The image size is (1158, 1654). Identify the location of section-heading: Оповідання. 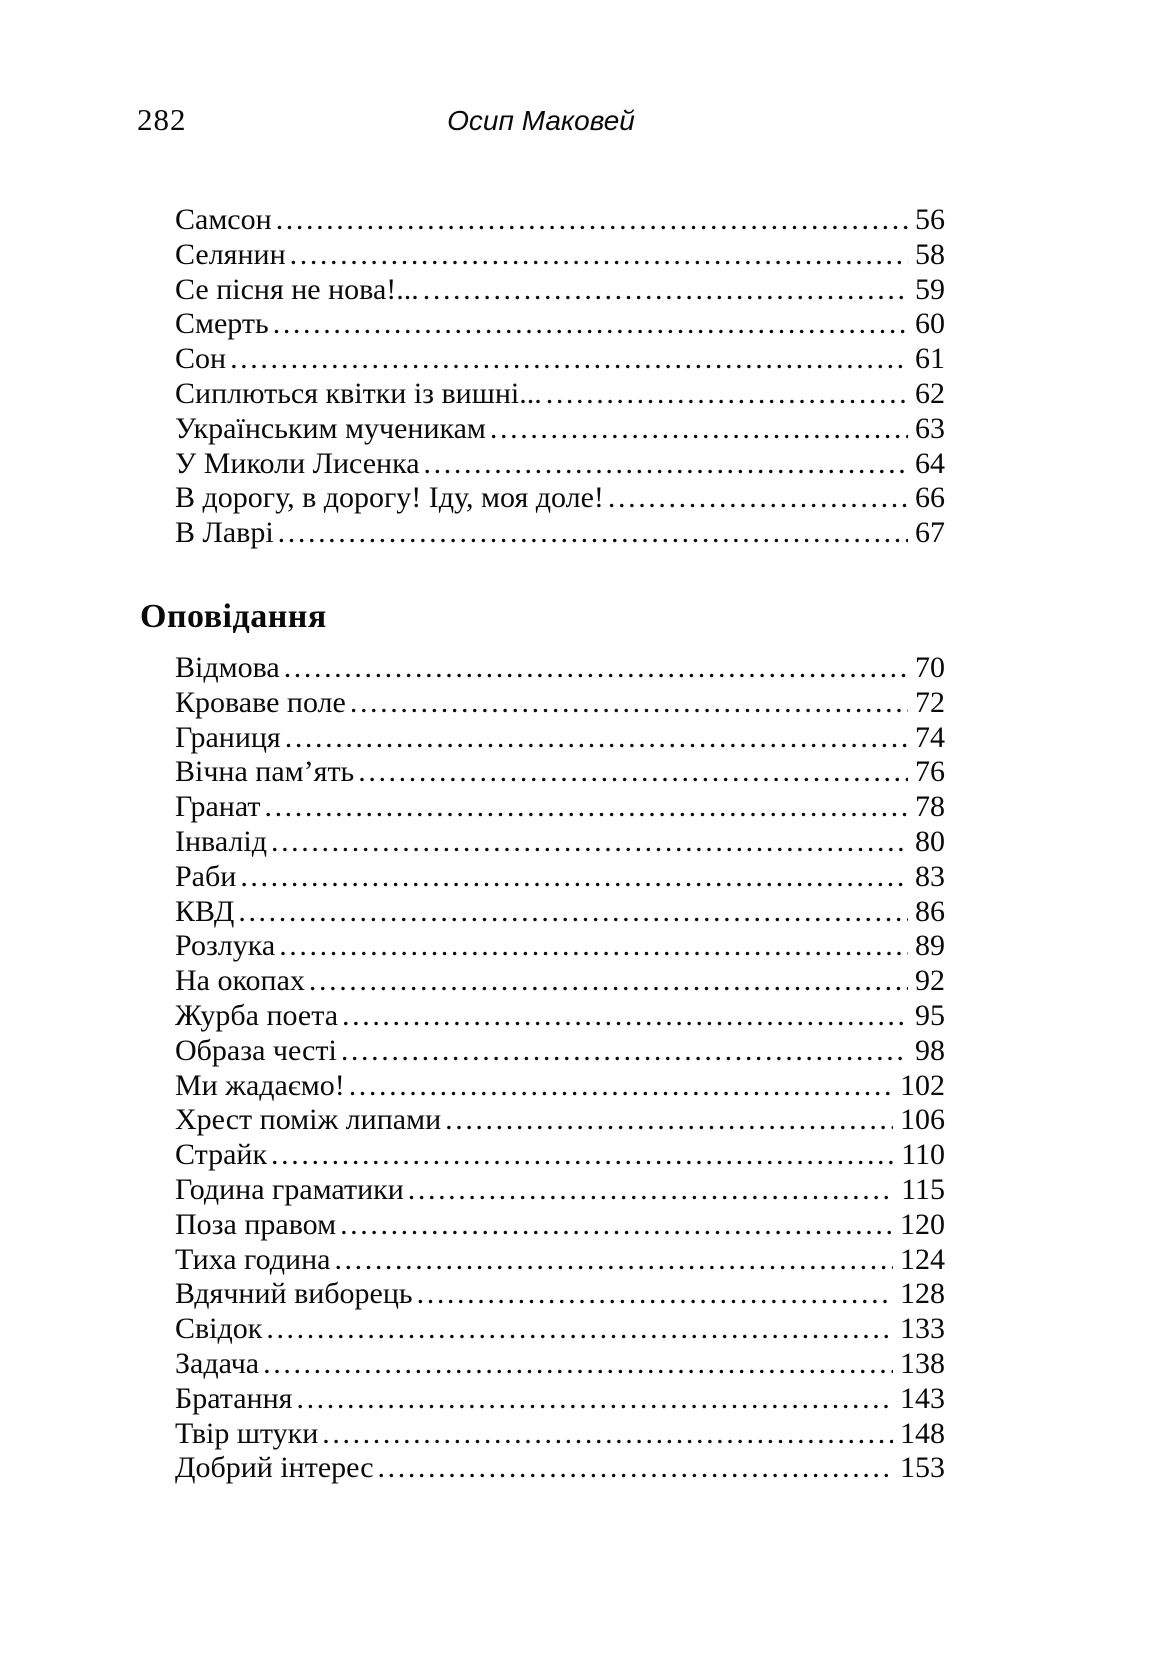
(233, 616).